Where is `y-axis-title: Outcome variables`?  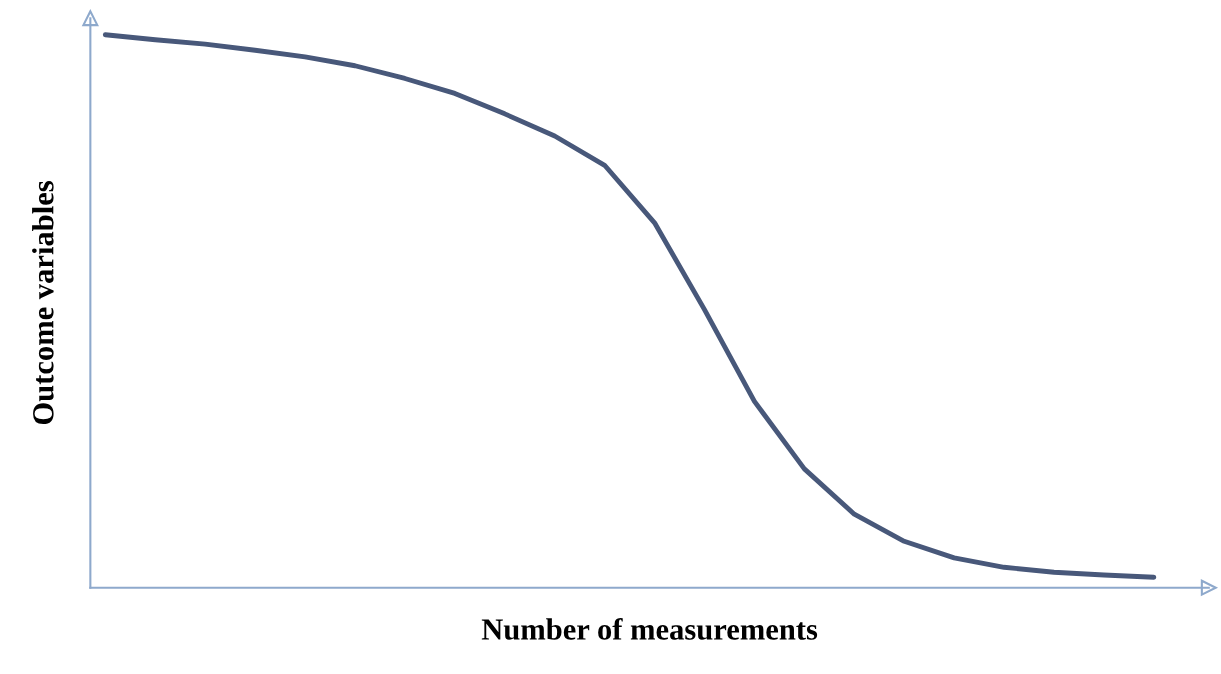
y-axis-title: Outcome variables is located at coordinates (43, 303).